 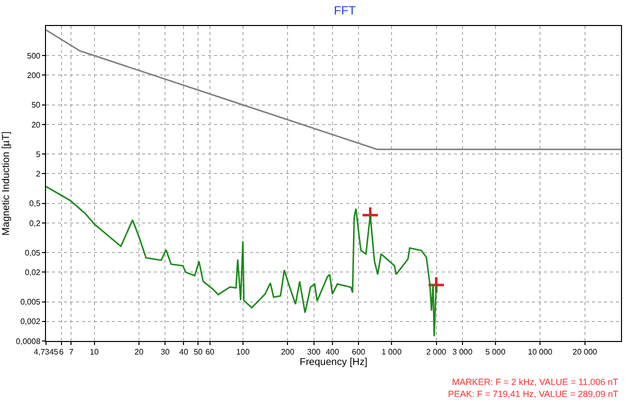 I want to click on x-tick-label: 10 000, so click(x=540, y=352).